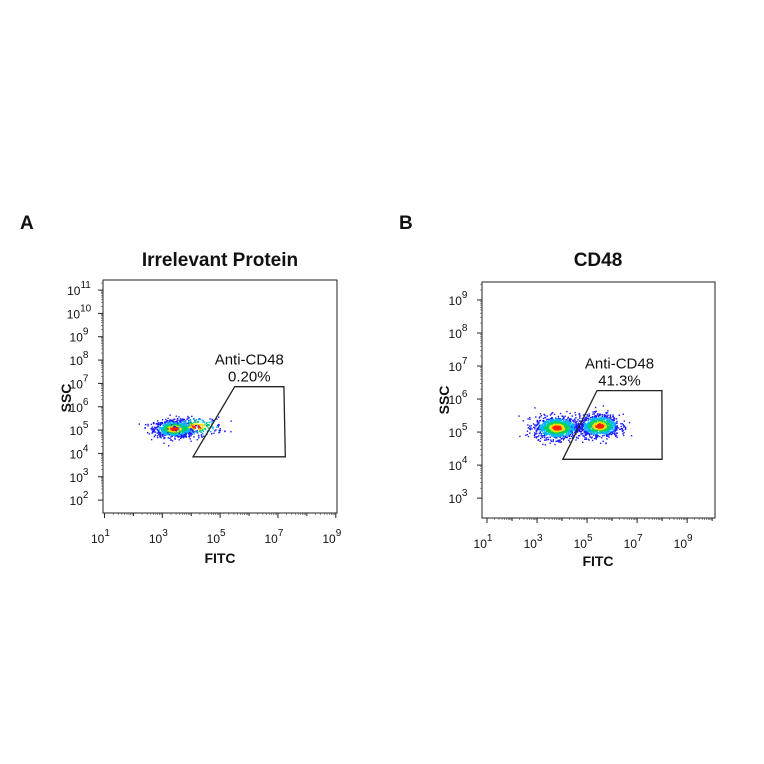  Describe the element at coordinates (216, 537) in the screenshot. I see `x-tick-label: 105` at that location.